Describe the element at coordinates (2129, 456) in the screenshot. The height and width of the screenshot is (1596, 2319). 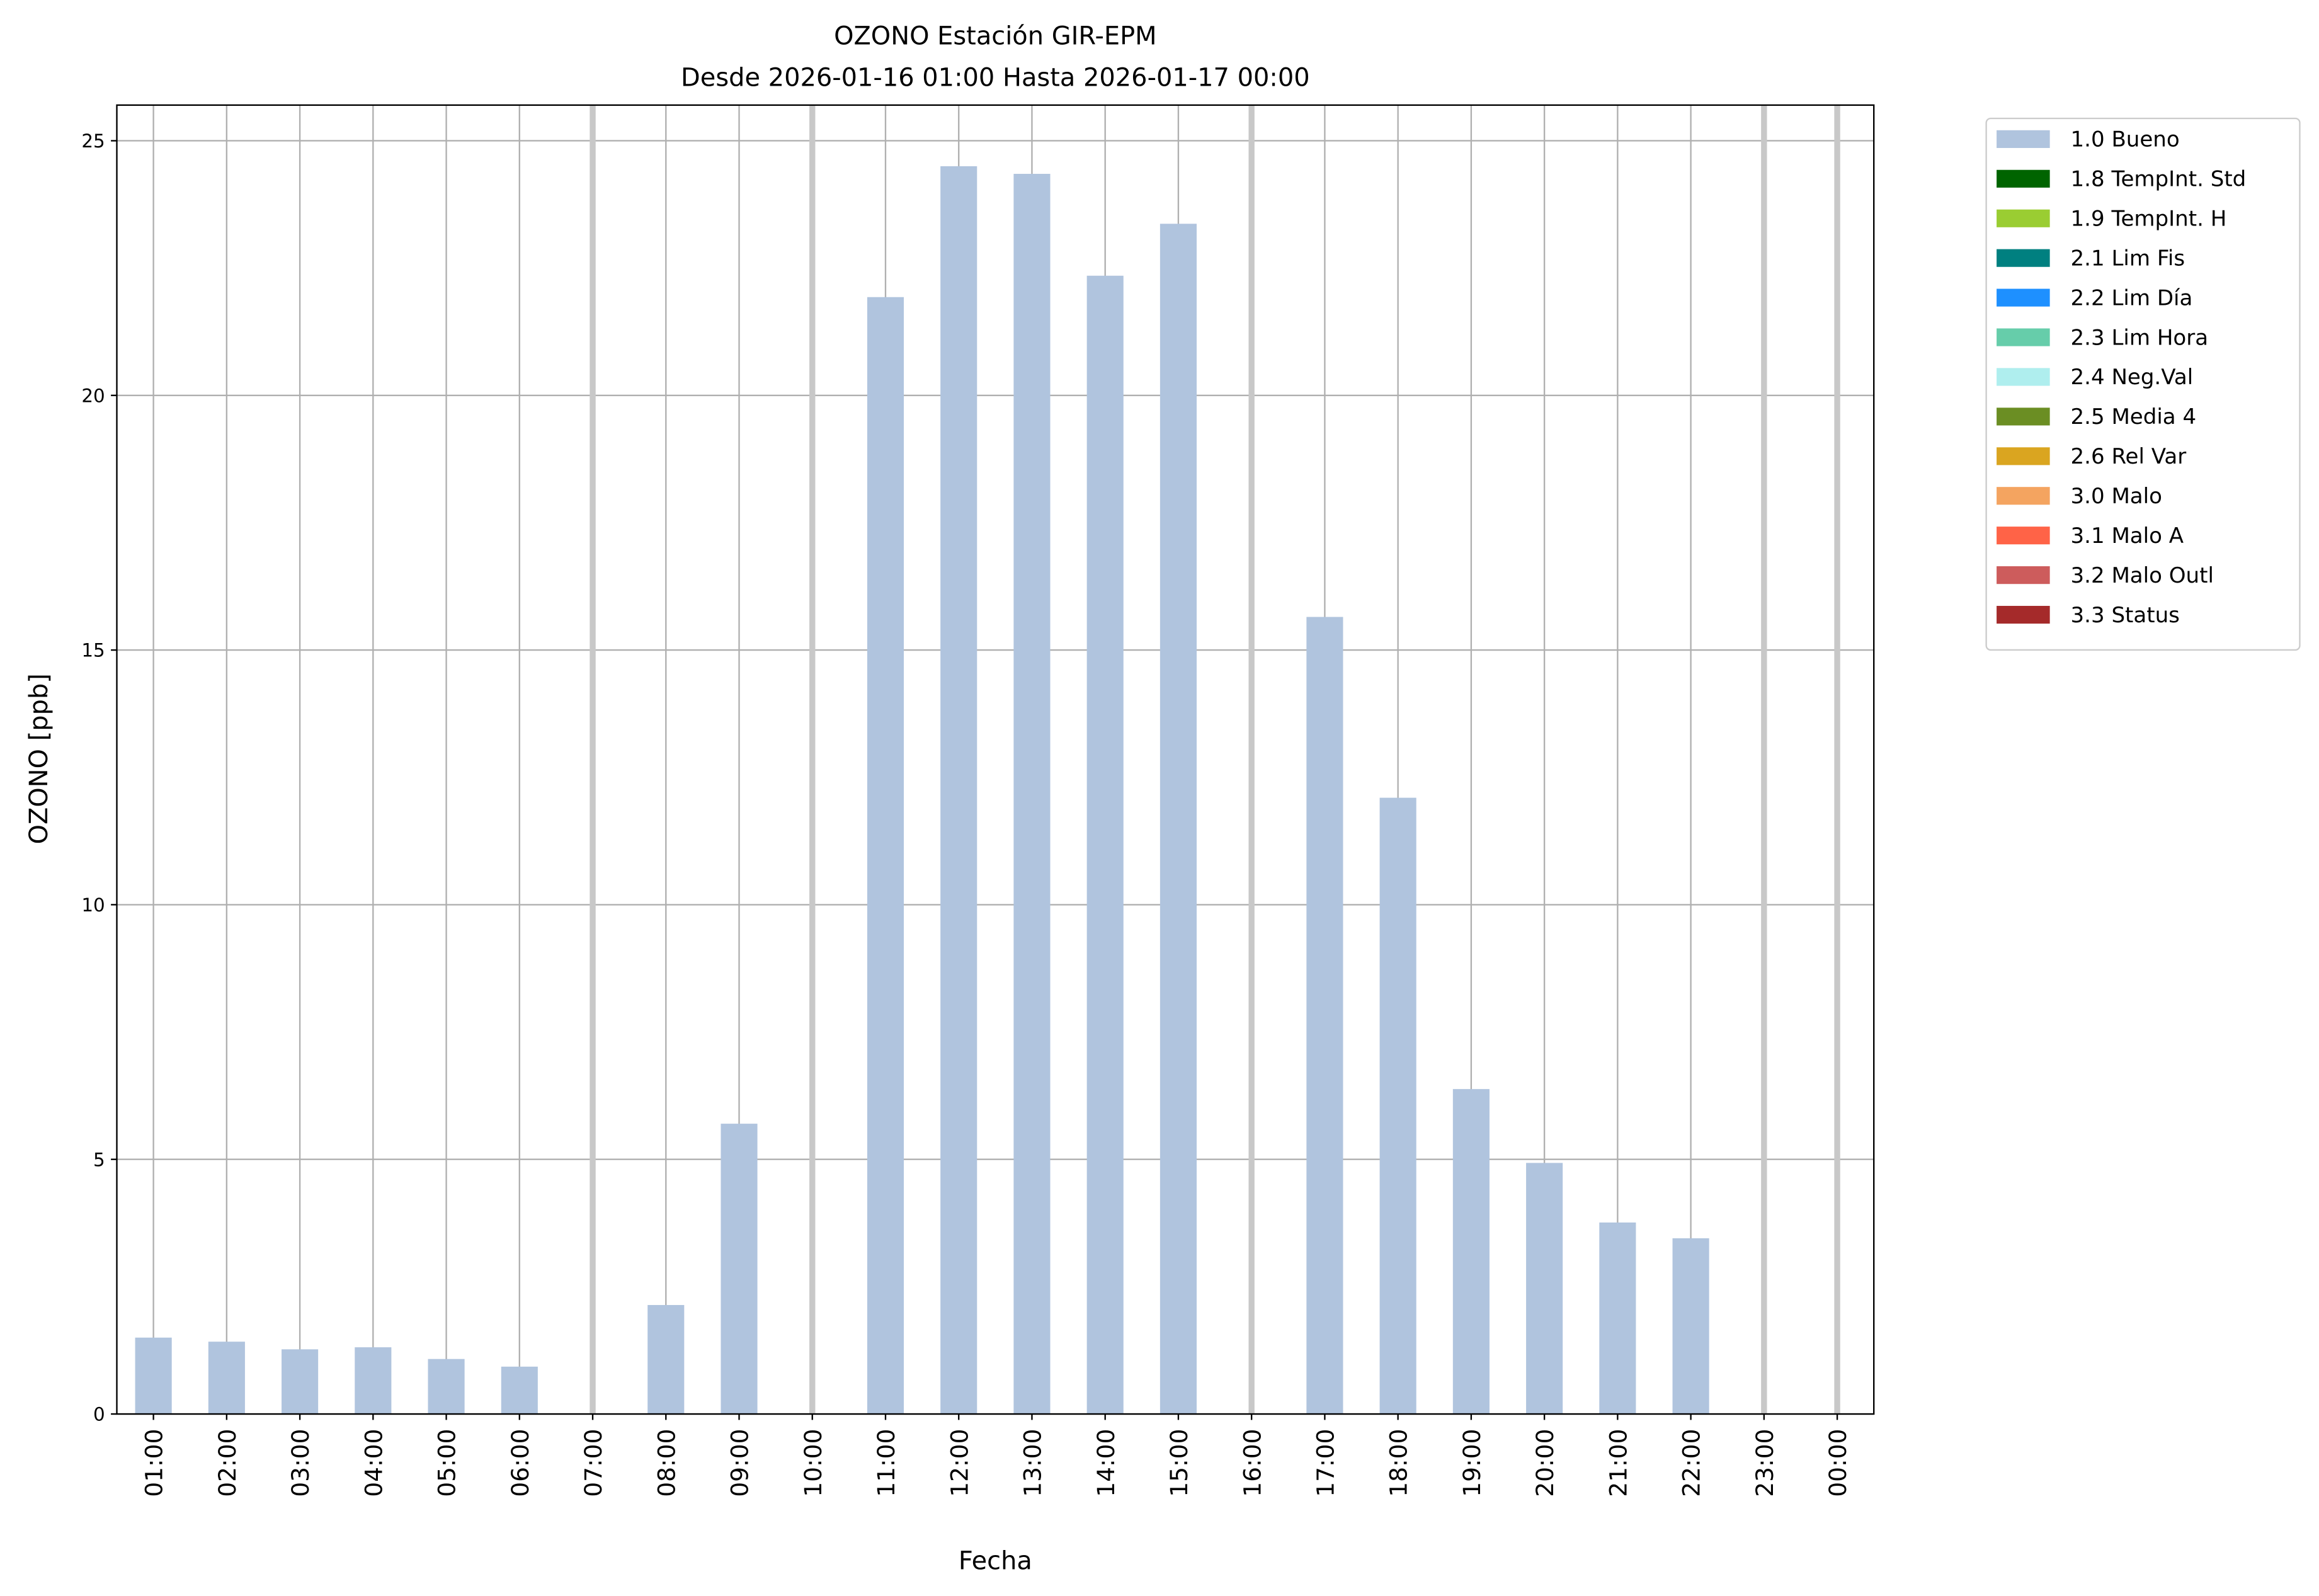
I see `legend-label: 2.6 Rel Var` at that location.